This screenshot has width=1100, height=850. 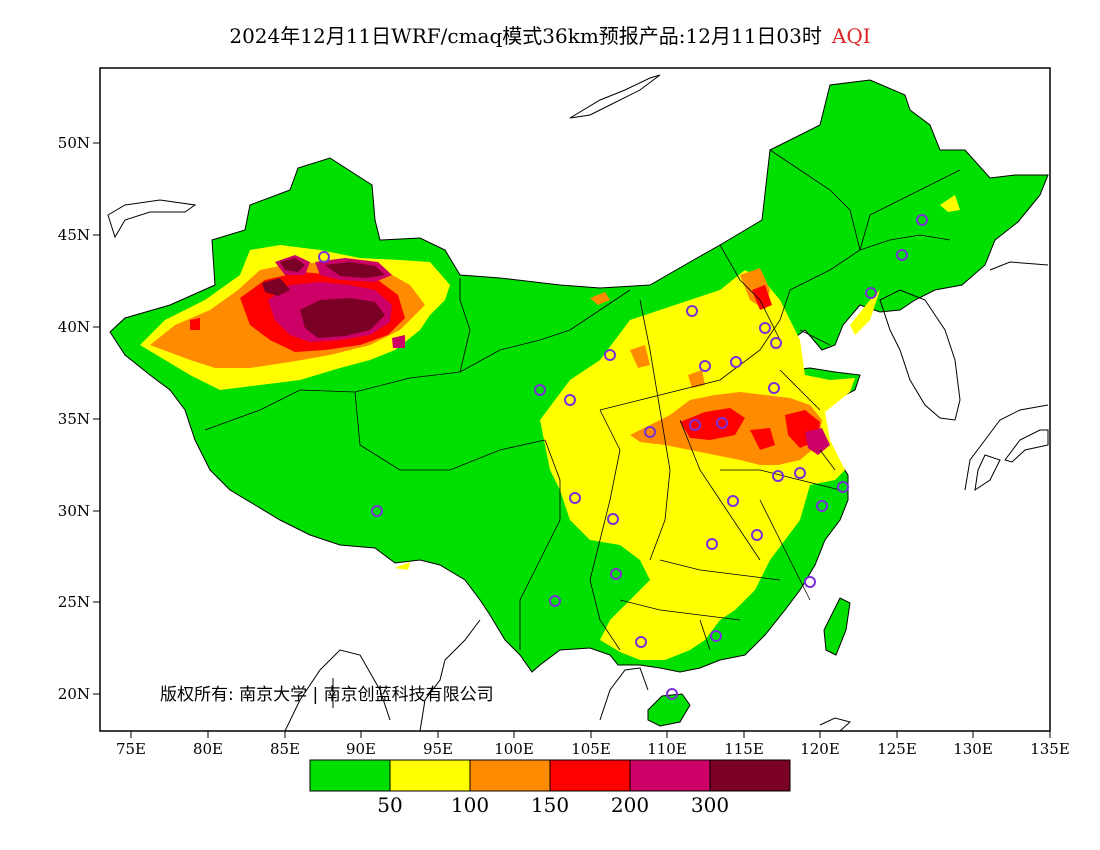 I want to click on lat-tick-label: 25N, so click(x=74, y=602).